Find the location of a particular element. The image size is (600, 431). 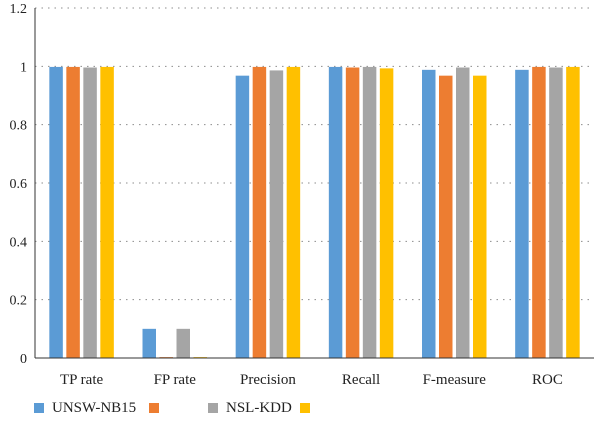

y-tick-label: 0.4 is located at coordinates (19, 242).